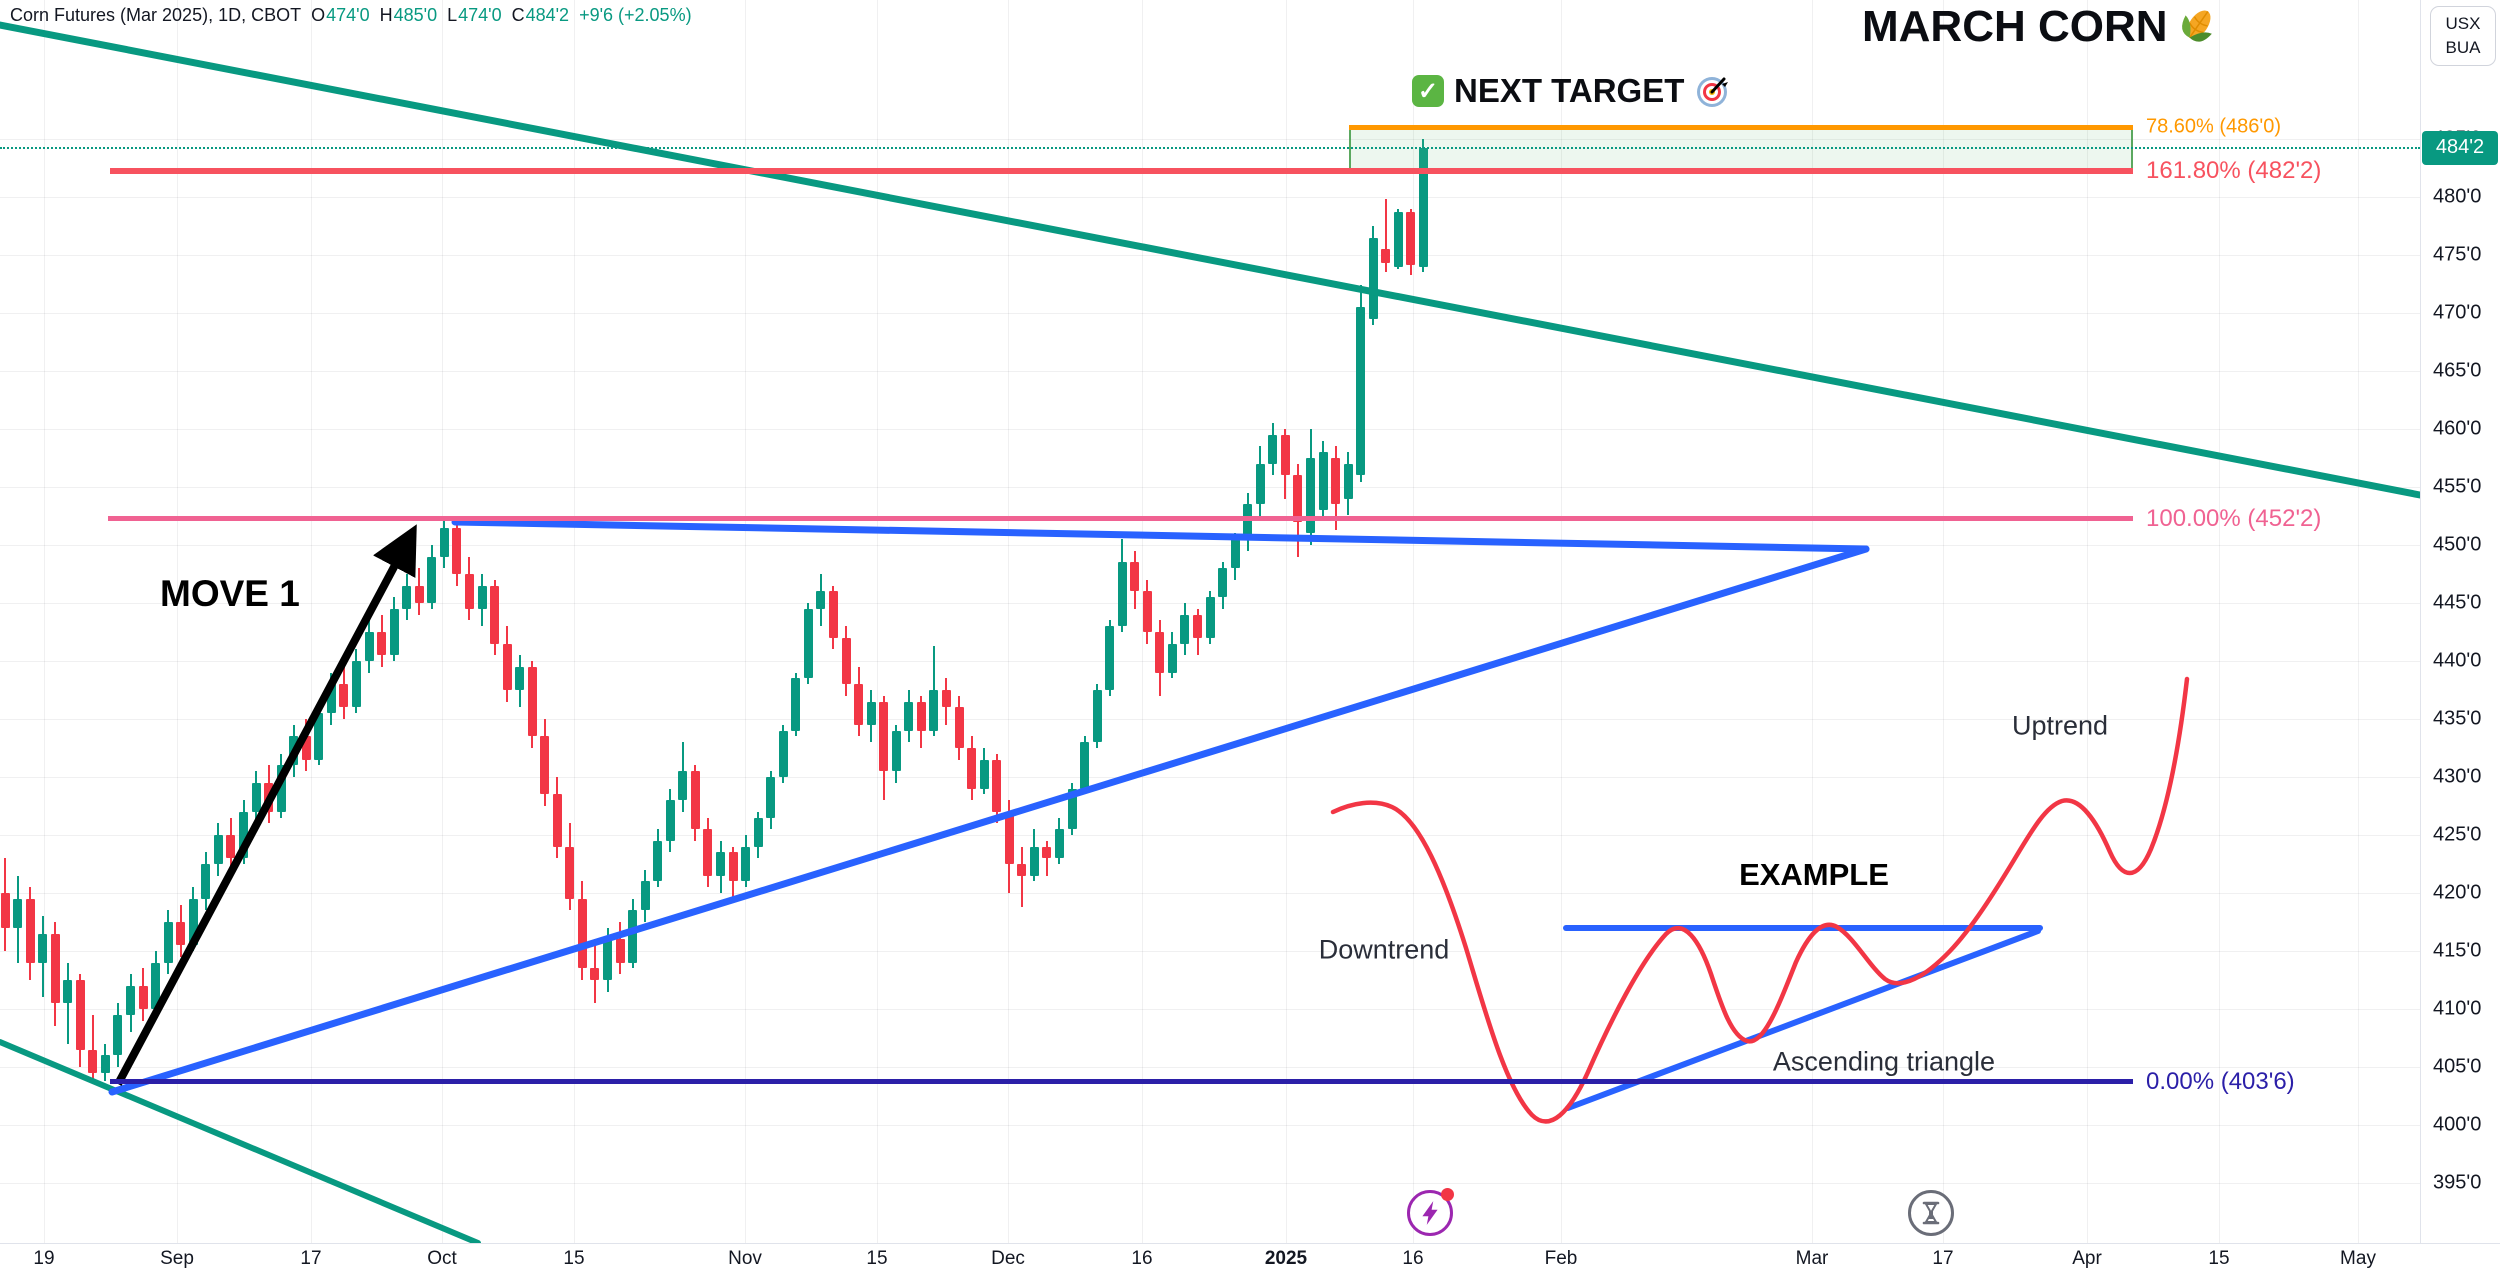 This screenshot has height=1273, width=2500. Describe the element at coordinates (2457, 486) in the screenshot. I see `price-tick: 455'0` at that location.